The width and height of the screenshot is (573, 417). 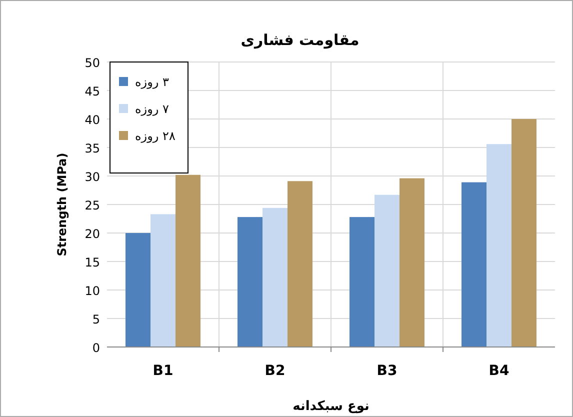 I want to click on y-tick-label: 25, so click(x=92, y=205).